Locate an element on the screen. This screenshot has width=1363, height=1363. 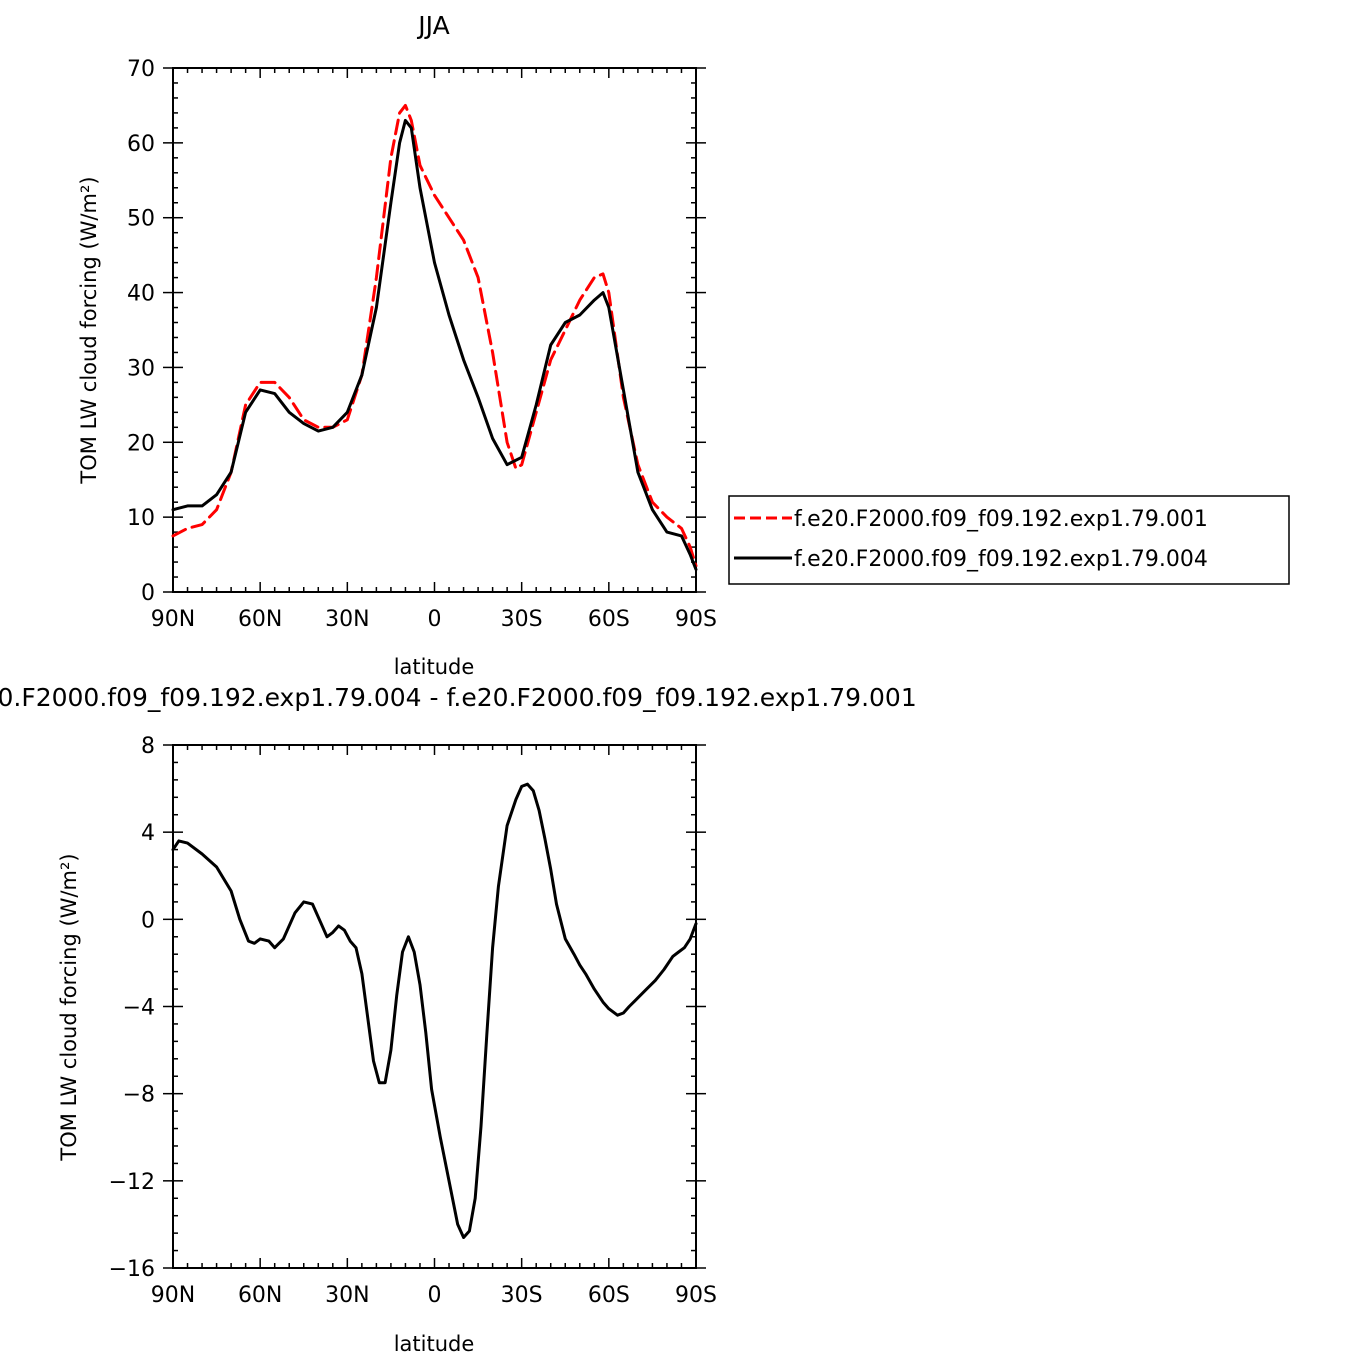
top-y-tick-label: 60 is located at coordinates (141, 144).